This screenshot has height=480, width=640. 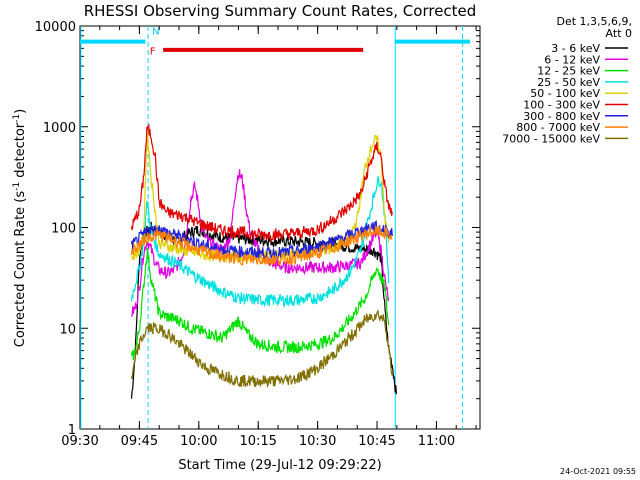 What do you see at coordinates (568, 71) in the screenshot?
I see `legend-label: 12 - 25 keV` at bounding box center [568, 71].